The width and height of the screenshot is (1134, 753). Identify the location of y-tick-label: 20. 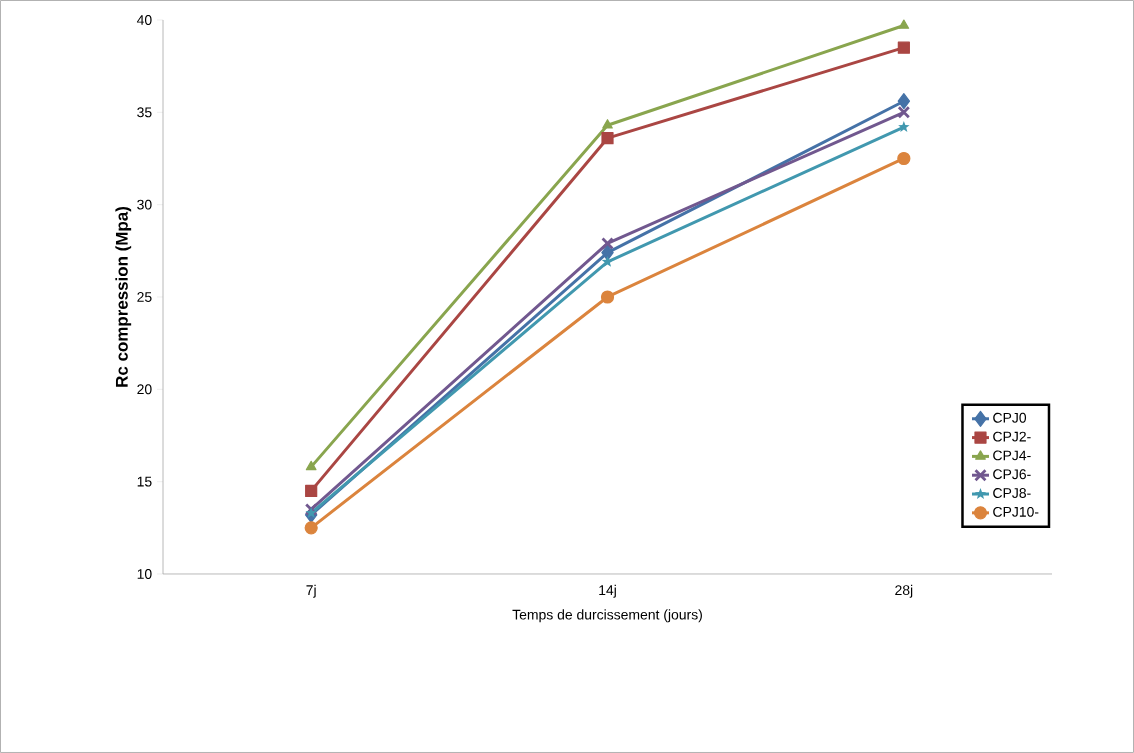
(144, 389).